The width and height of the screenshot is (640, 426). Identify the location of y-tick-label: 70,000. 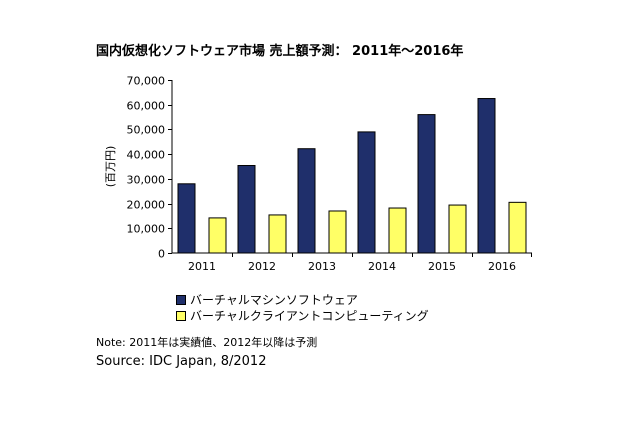
(146, 81).